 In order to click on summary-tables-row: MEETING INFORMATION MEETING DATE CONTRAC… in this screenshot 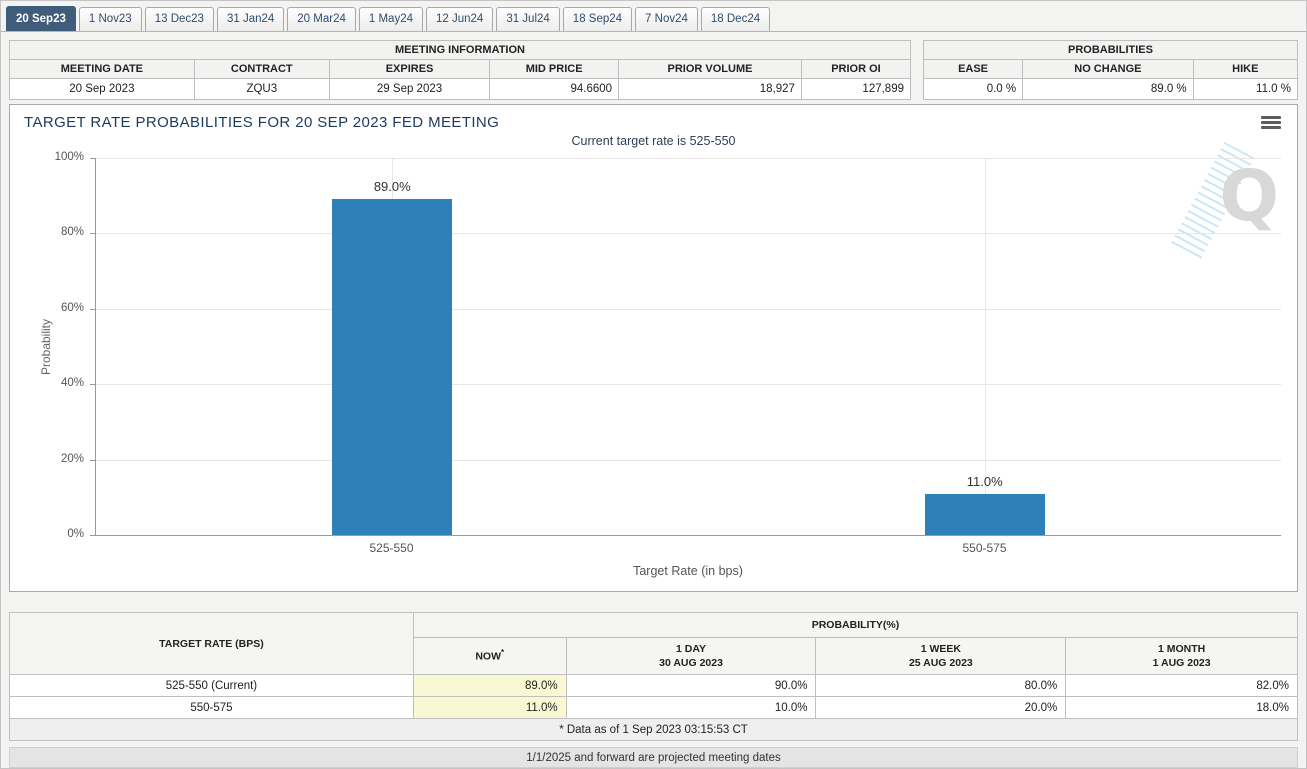, I will do `click(654, 70)`.